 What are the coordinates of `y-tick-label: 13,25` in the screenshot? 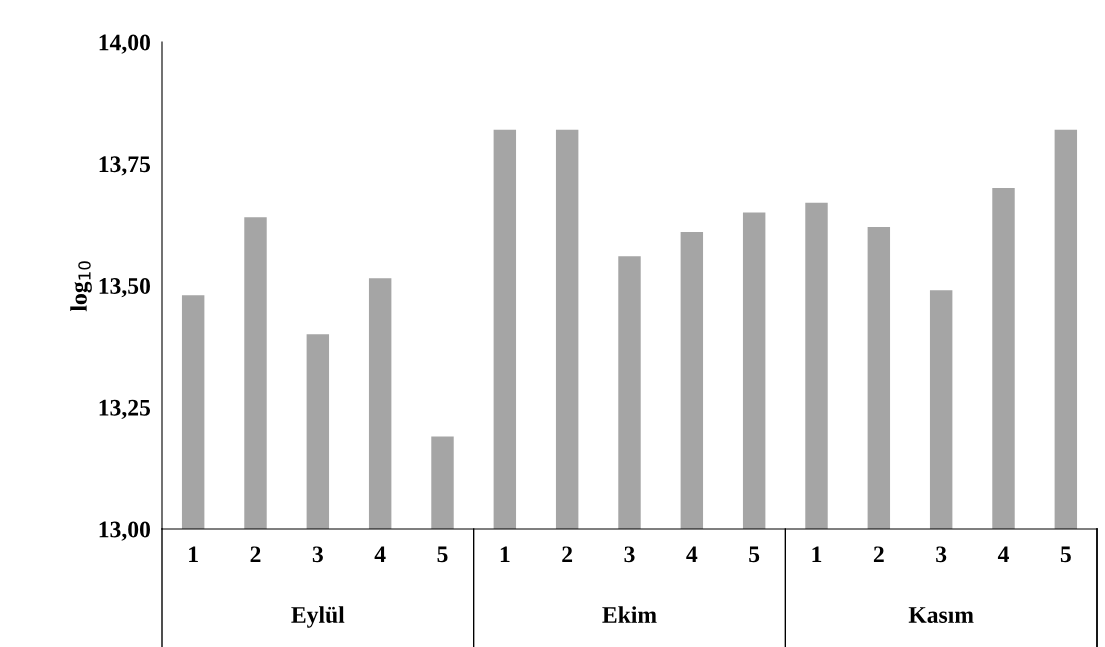 It's located at (125, 409).